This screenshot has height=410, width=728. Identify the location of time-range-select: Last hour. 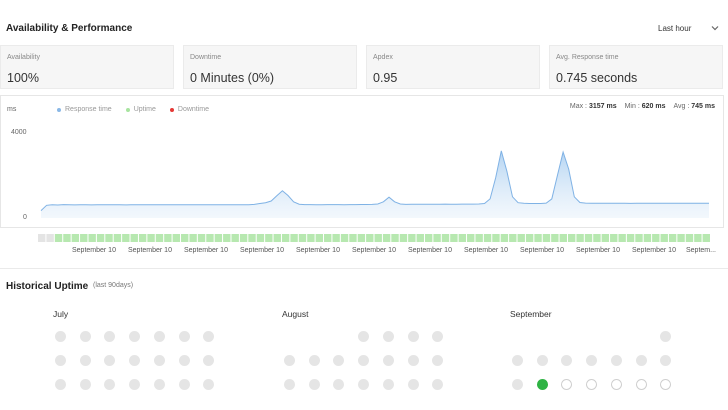
(688, 28).